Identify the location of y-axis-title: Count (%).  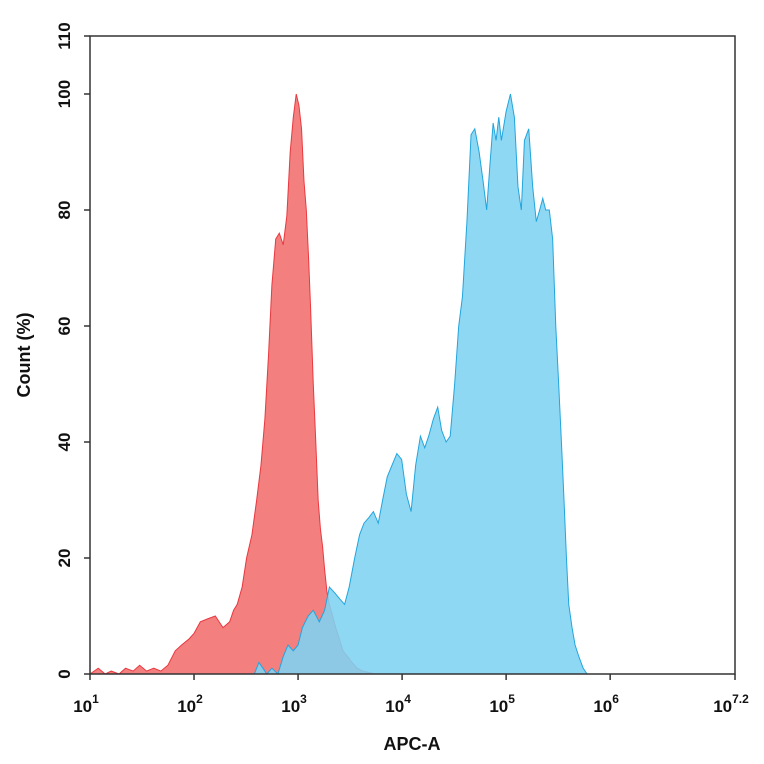
(24, 355).